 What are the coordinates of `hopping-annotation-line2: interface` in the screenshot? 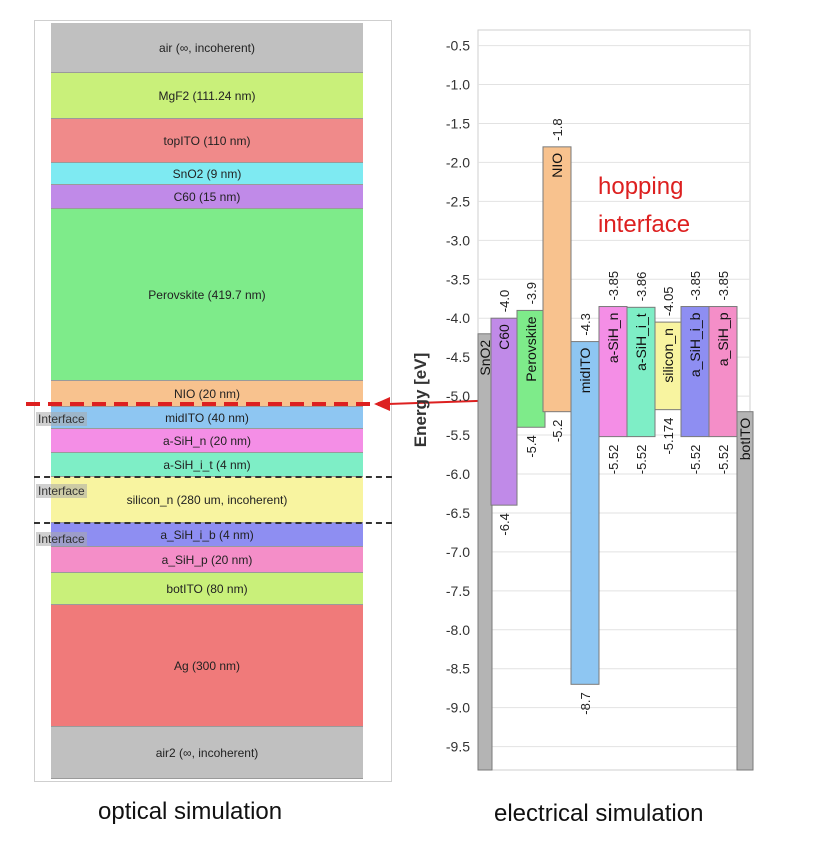 It's located at (644, 224).